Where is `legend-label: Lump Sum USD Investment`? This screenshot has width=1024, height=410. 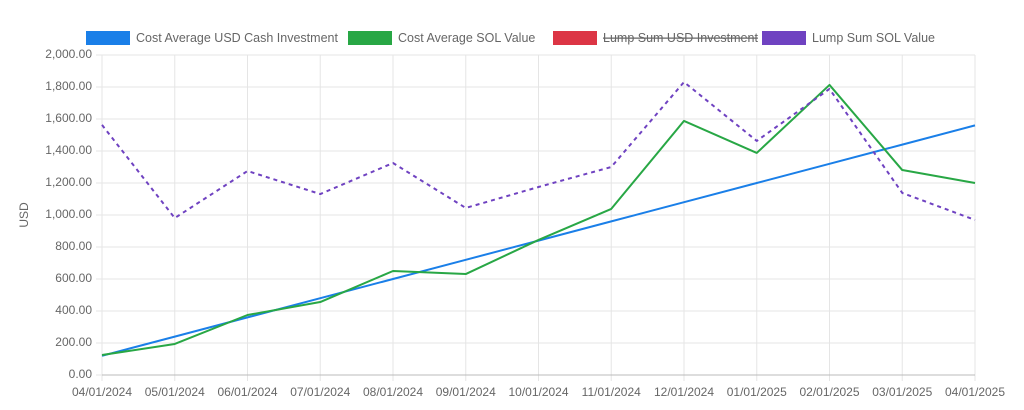
legend-label: Lump Sum USD Investment is located at coordinates (680, 38).